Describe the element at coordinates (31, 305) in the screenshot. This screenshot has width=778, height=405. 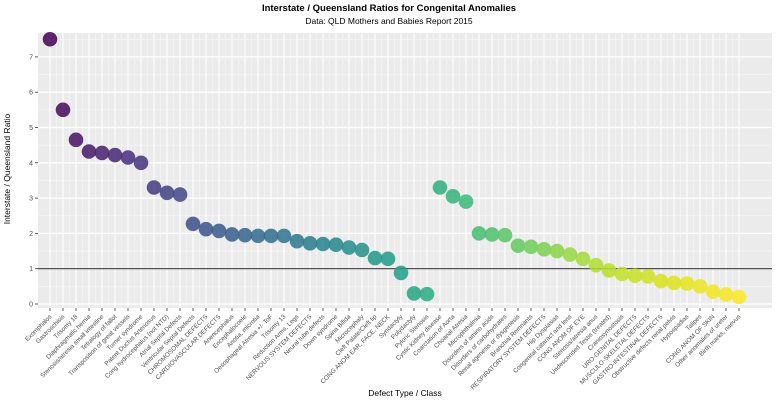
I see `y-tick-label: 0` at that location.